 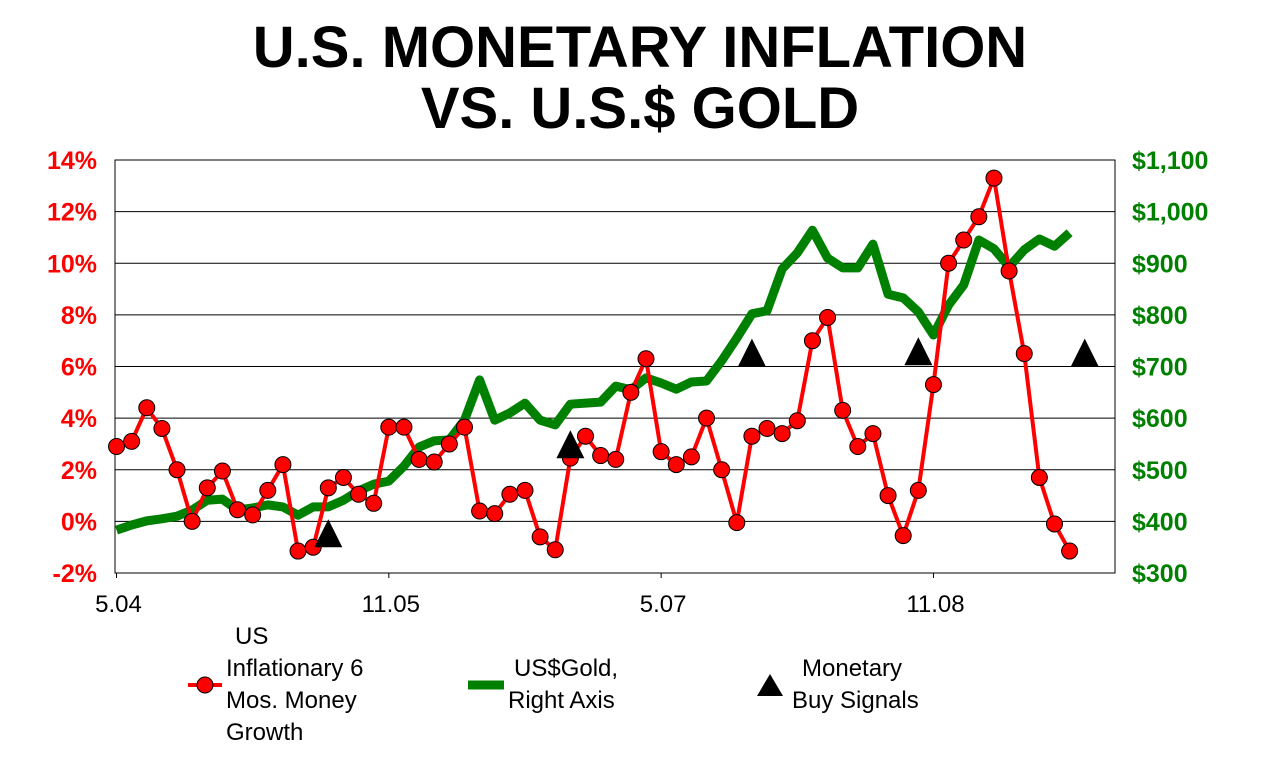 What do you see at coordinates (543, 684) in the screenshot?
I see `legend-entry-gold: US$Gold, Right Axis` at bounding box center [543, 684].